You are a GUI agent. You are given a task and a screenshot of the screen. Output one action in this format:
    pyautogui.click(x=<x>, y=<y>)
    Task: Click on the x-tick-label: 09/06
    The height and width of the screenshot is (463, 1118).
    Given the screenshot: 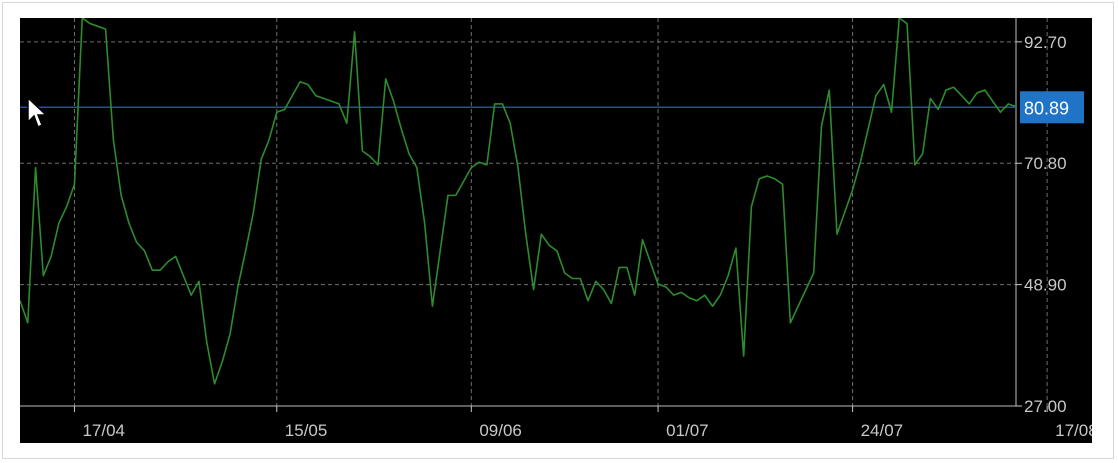 What is the action you would take?
    pyautogui.click(x=500, y=430)
    